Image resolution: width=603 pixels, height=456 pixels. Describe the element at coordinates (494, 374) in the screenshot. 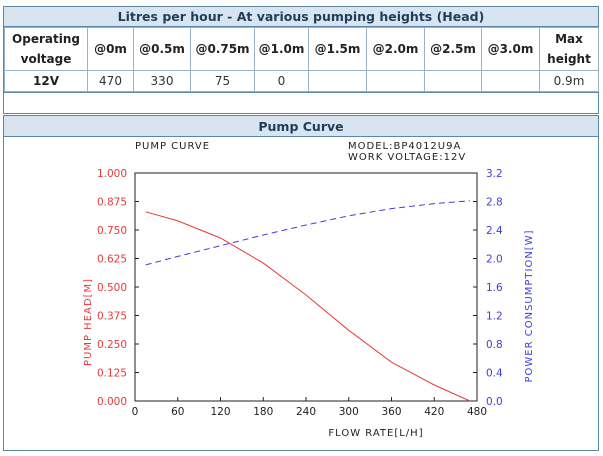

I see `y-right-tick-label: 0.4` at that location.